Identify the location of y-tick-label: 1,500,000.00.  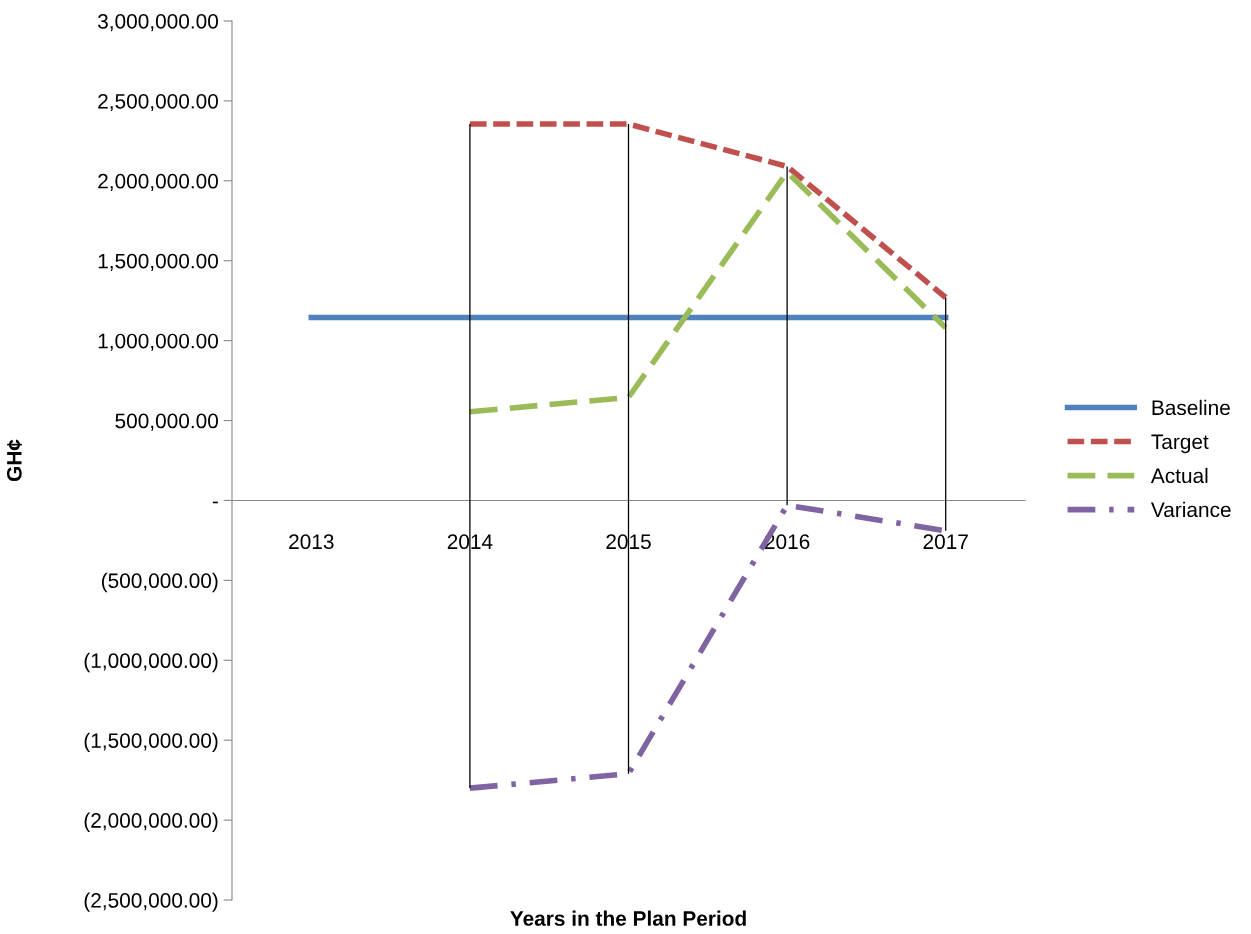
(158, 262).